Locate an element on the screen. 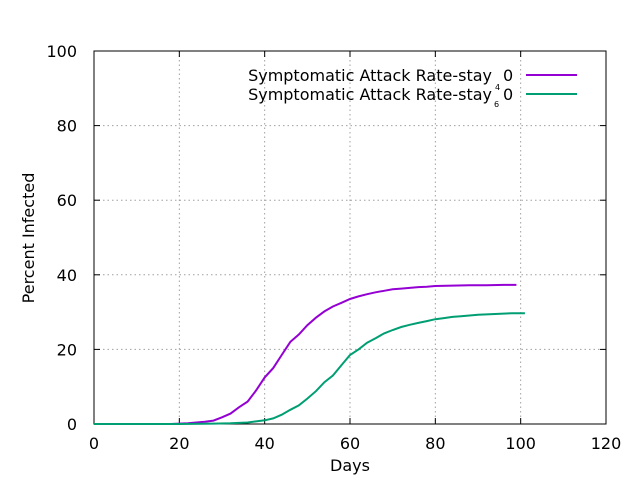 This screenshot has height=480, width=640. x-tick-label: 100 is located at coordinates (520, 443).